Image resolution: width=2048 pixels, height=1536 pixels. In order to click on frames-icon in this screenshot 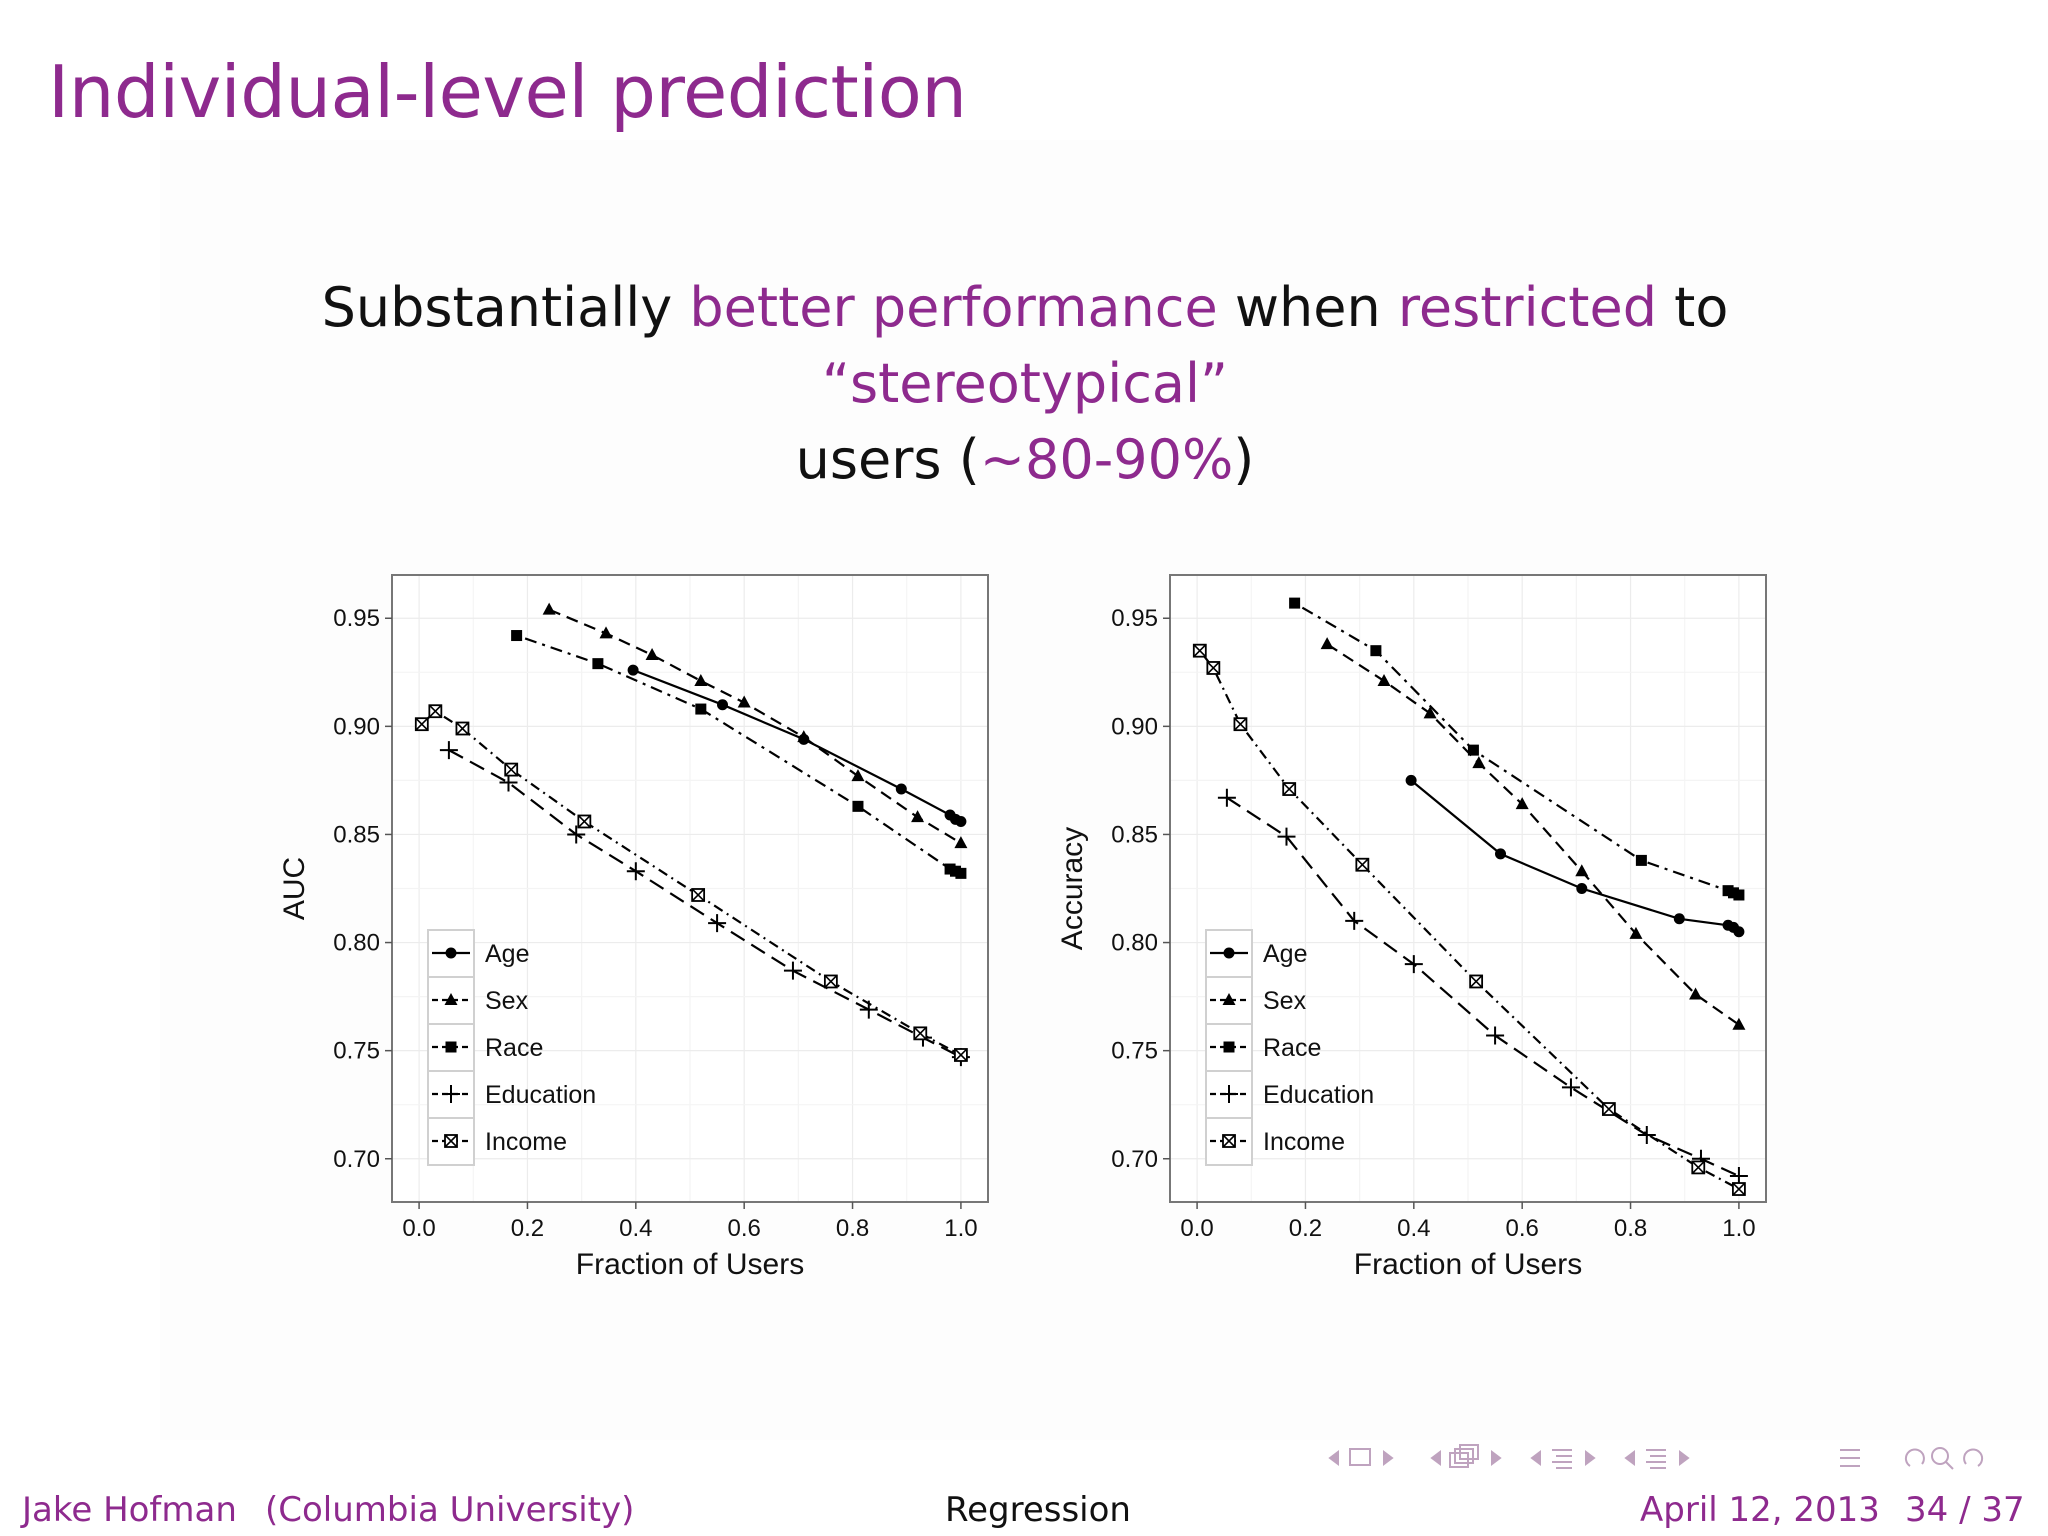, I will do `click(1464, 1456)`.